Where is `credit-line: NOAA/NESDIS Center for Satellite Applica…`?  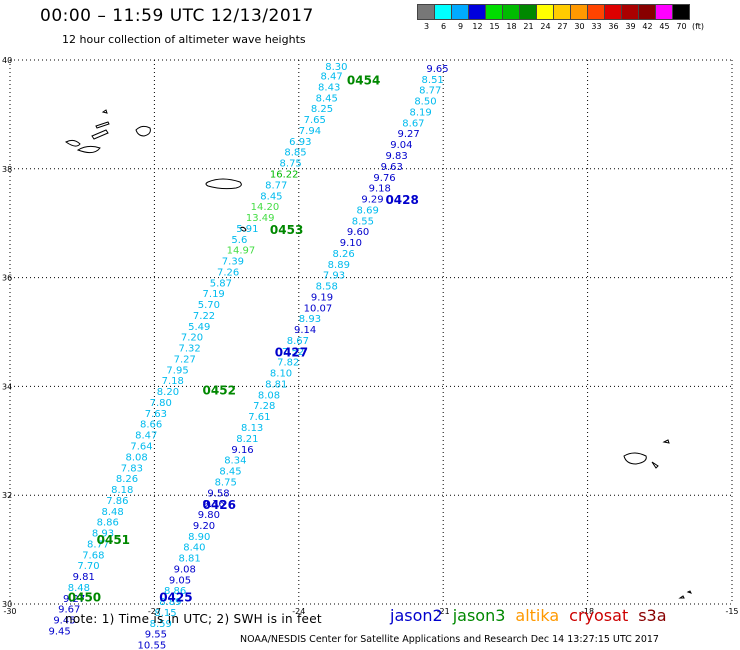 credit-line: NOAA/NESDIS Center for Satellite Applica… is located at coordinates (449, 639).